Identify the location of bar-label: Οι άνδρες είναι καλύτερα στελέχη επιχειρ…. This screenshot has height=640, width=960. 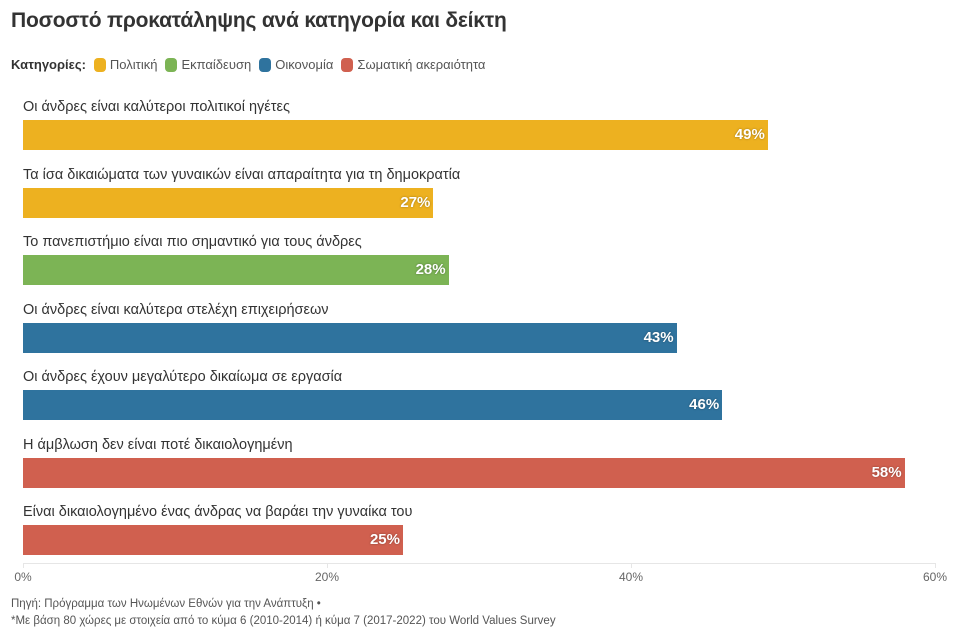
(176, 309).